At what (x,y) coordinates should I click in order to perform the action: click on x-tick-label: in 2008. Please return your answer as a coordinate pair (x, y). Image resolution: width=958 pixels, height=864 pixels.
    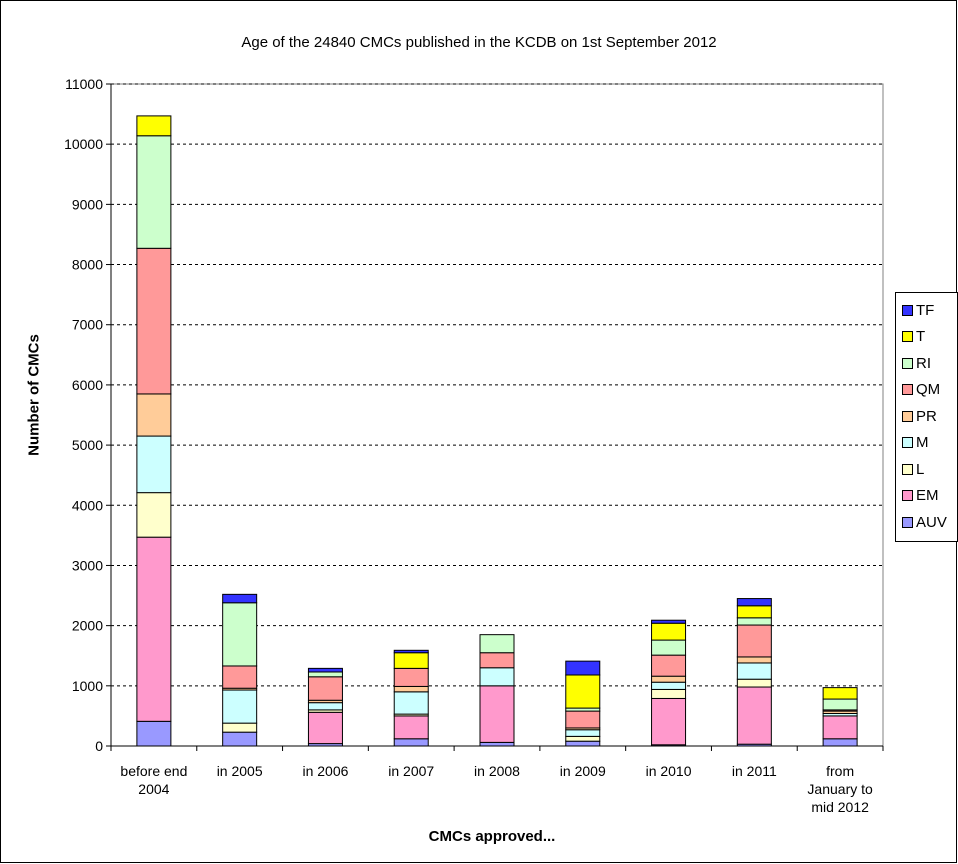
    Looking at the image, I should click on (497, 771).